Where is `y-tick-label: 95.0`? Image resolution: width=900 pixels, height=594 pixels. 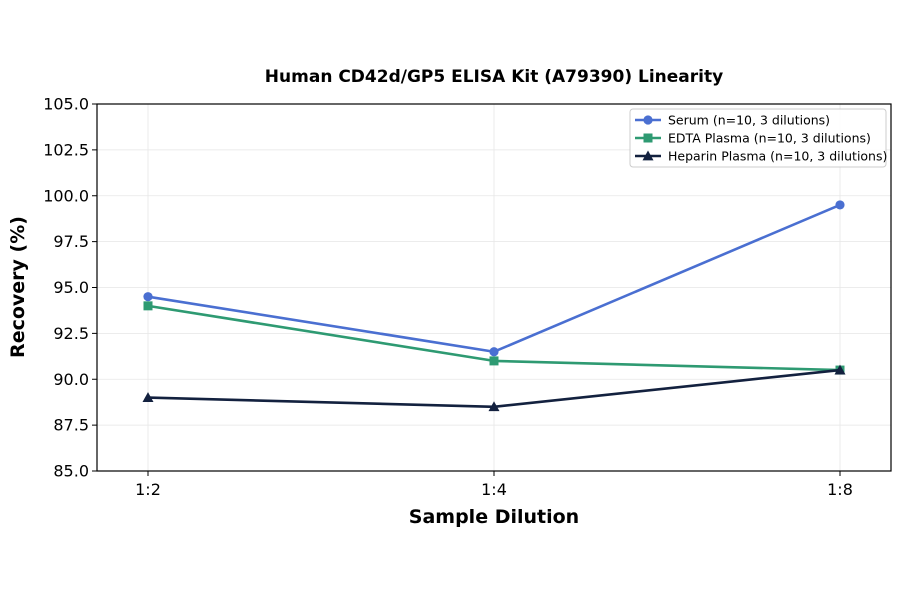 y-tick-label: 95.0 is located at coordinates (71, 287).